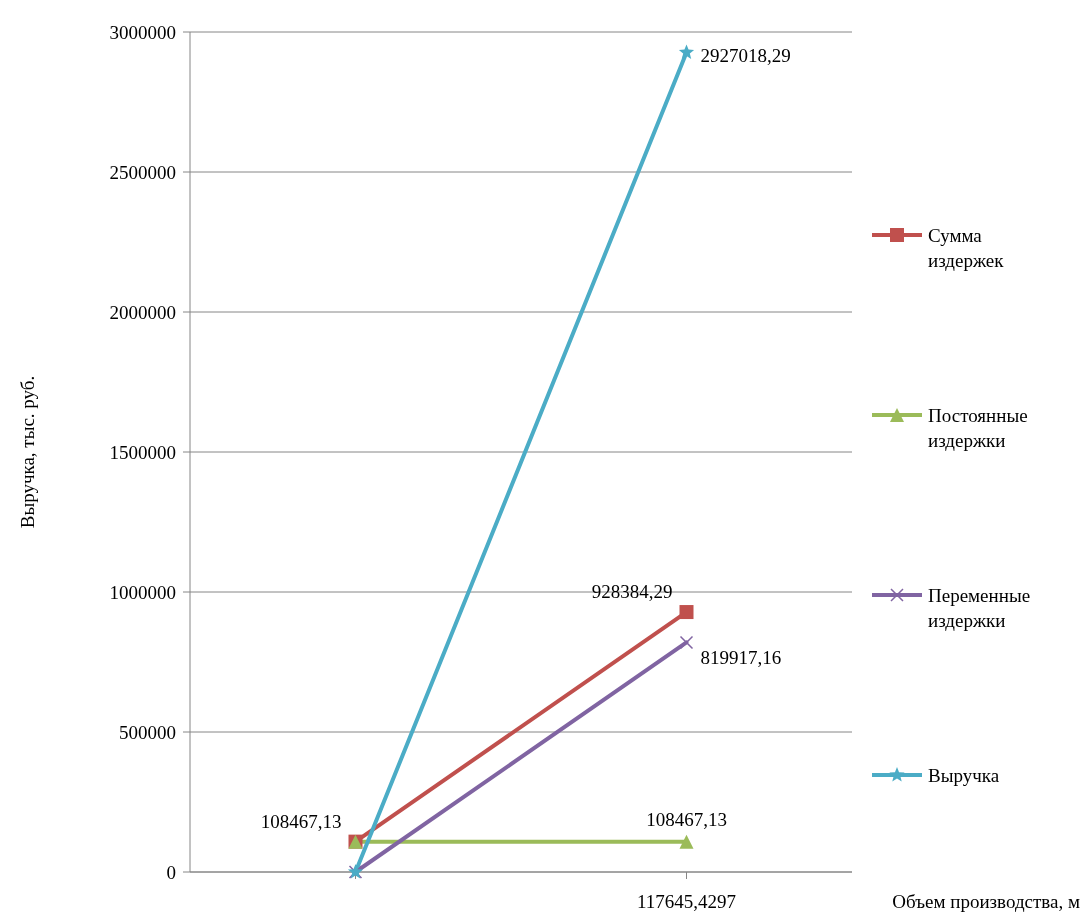  Describe the element at coordinates (147, 732) in the screenshot. I see `y-tick-label: 500000` at that location.